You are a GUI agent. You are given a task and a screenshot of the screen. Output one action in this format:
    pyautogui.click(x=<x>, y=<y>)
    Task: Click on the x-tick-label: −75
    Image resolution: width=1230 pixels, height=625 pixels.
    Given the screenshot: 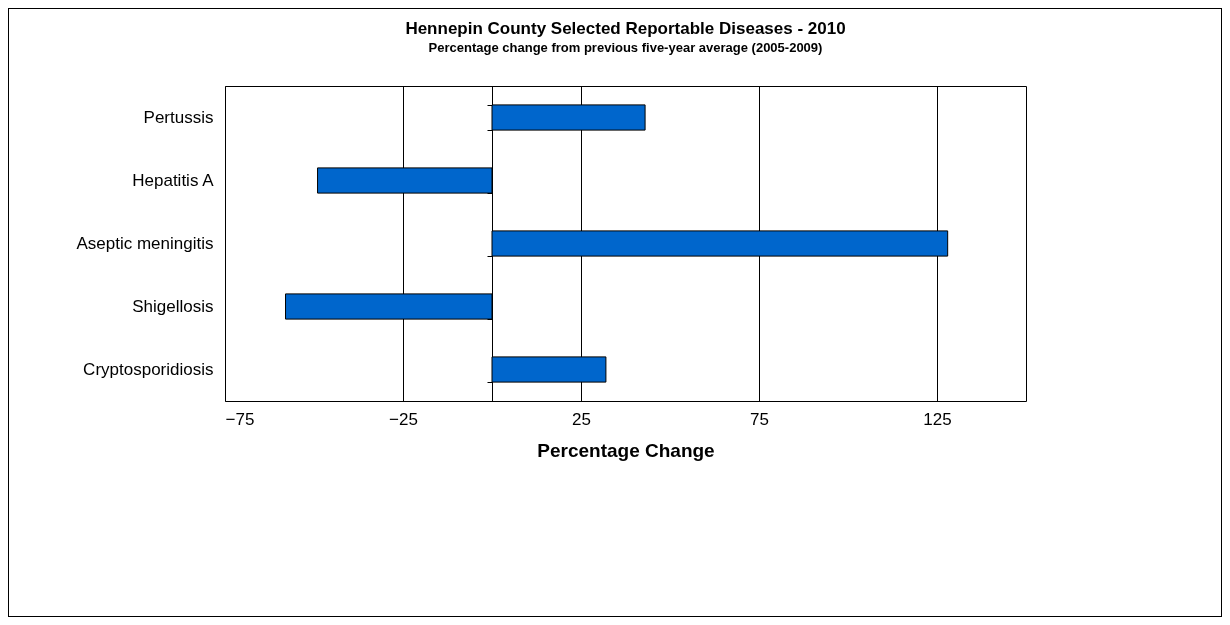 What is the action you would take?
    pyautogui.click(x=240, y=419)
    